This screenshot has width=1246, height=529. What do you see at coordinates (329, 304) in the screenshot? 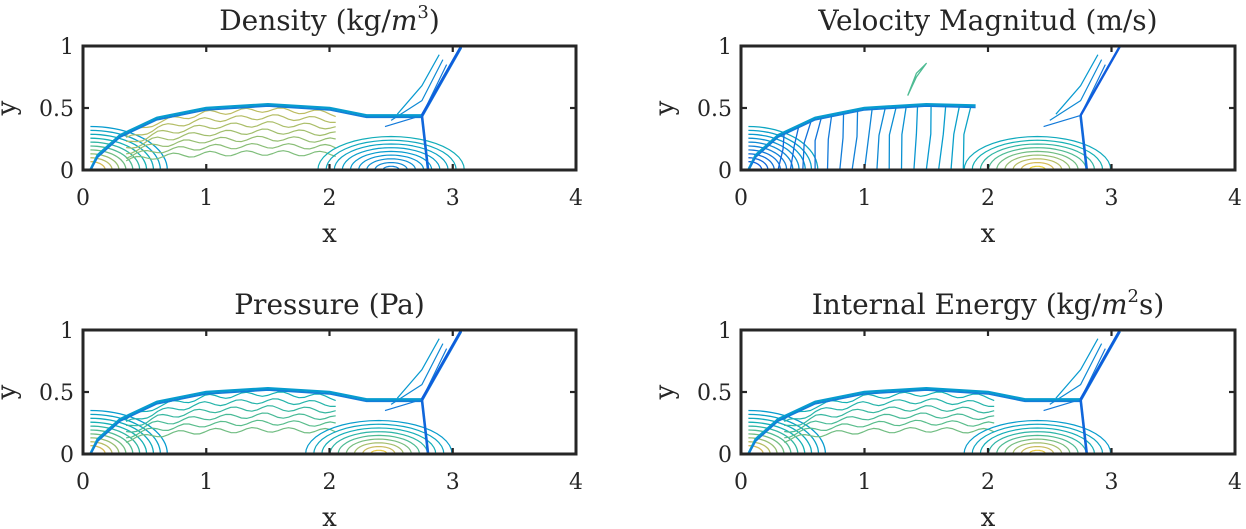
I see `chart-title: Pressure (Pa)` at bounding box center [329, 304].